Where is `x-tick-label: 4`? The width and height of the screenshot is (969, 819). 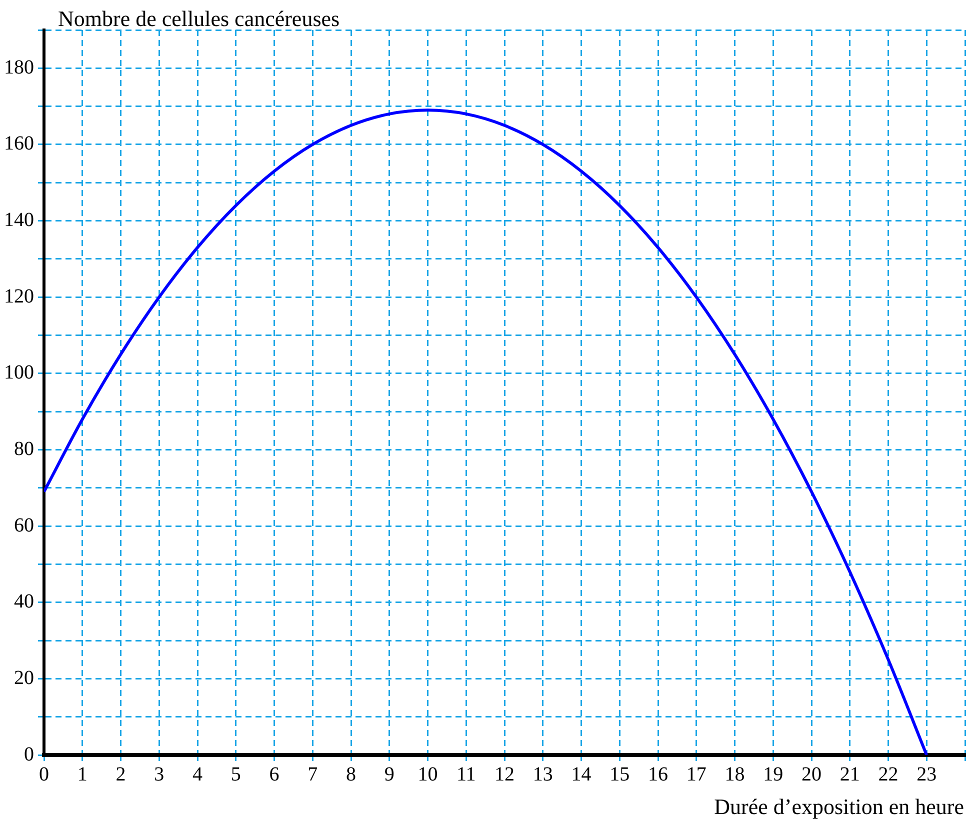
x-tick-label: 4 is located at coordinates (197, 774).